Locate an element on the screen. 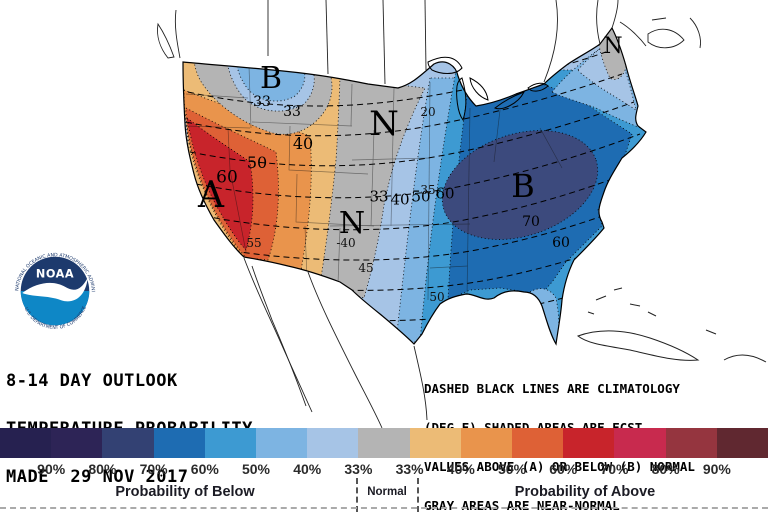 This screenshot has width=768, height=515. normal-divider-right is located at coordinates (418, 495).